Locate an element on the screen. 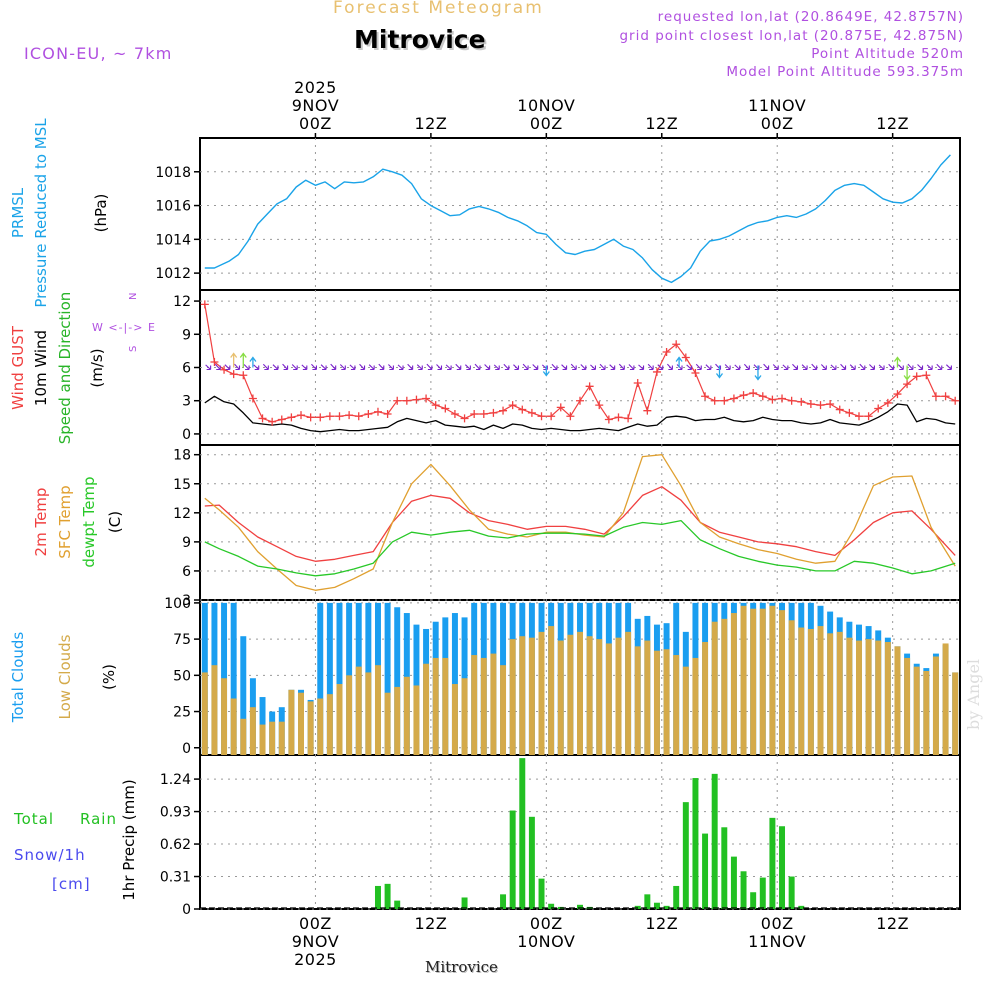 The image size is (1000, 1000). pressure-line is located at coordinates (577, 219).